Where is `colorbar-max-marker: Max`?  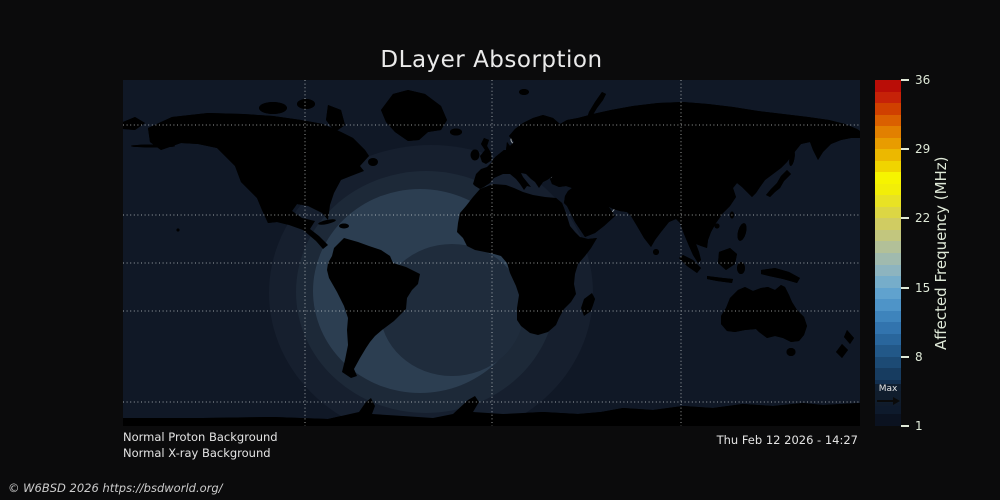 colorbar-max-marker: Max is located at coordinates (888, 395).